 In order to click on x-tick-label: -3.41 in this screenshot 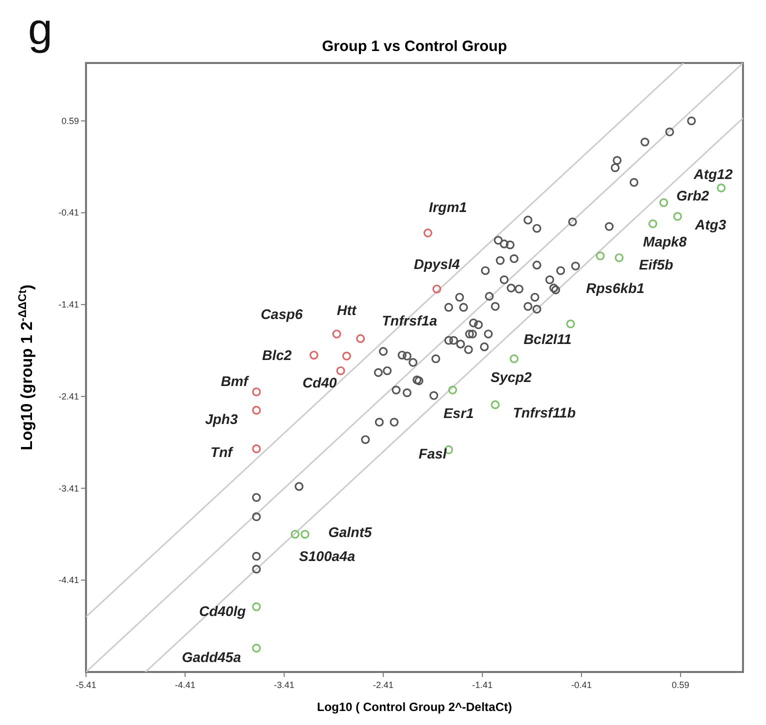, I will do `click(284, 685)`.